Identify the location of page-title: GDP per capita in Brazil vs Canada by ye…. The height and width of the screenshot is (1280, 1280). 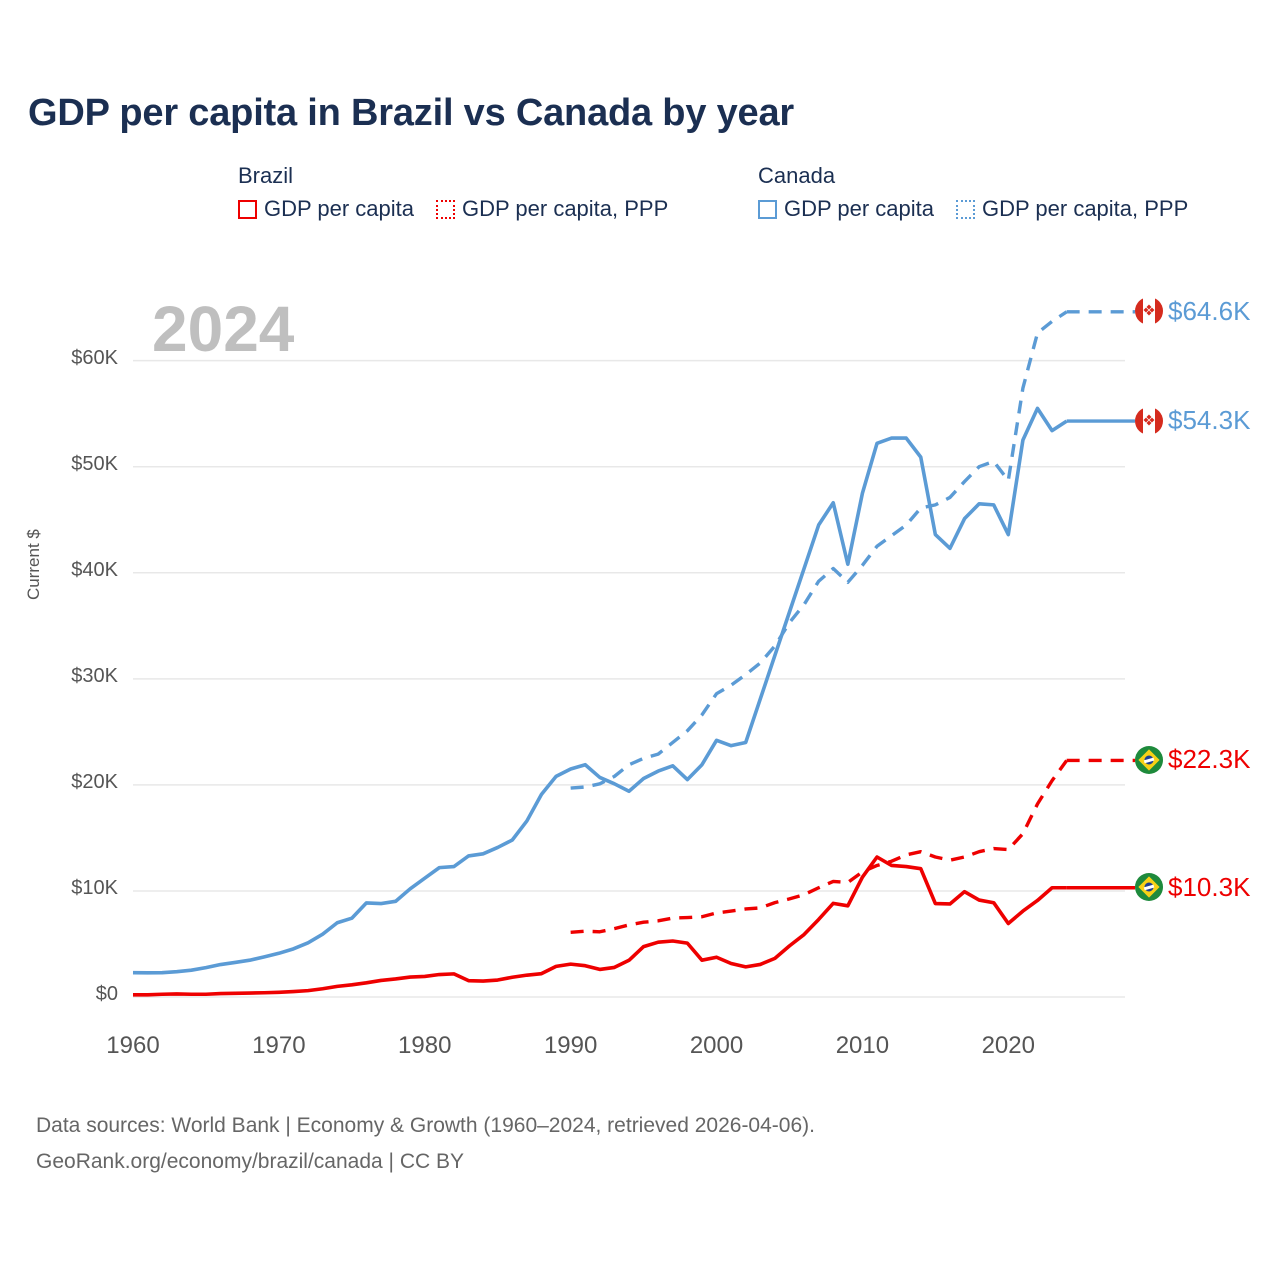
(411, 113).